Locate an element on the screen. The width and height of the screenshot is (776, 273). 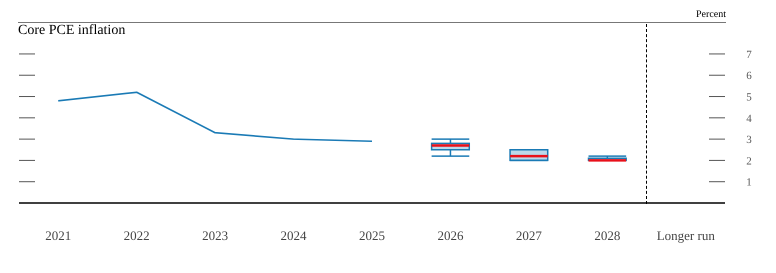
x-tick-label: 2023 is located at coordinates (215, 236).